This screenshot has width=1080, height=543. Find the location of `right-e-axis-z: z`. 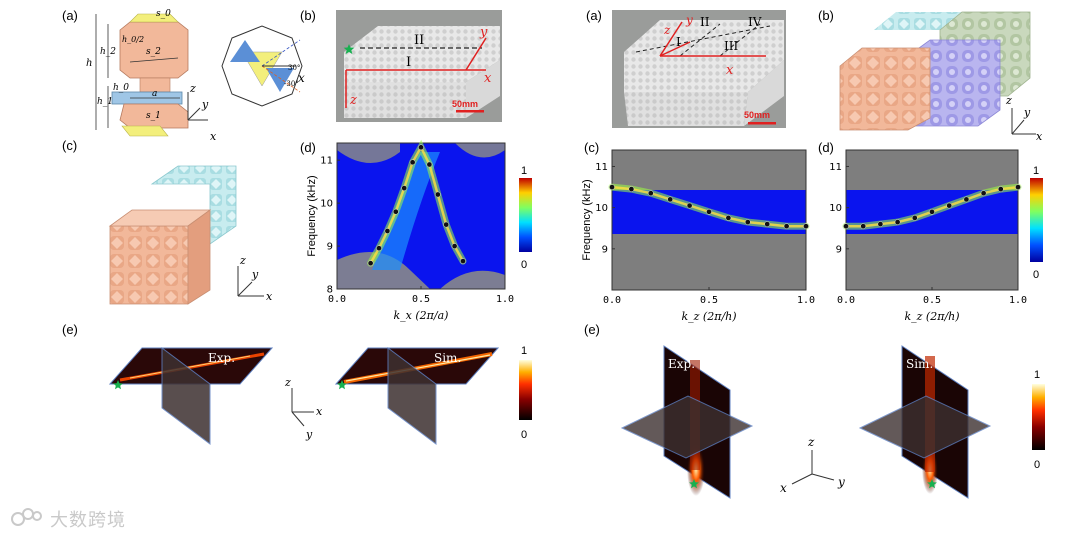

right-e-axis-z: z is located at coordinates (811, 442).